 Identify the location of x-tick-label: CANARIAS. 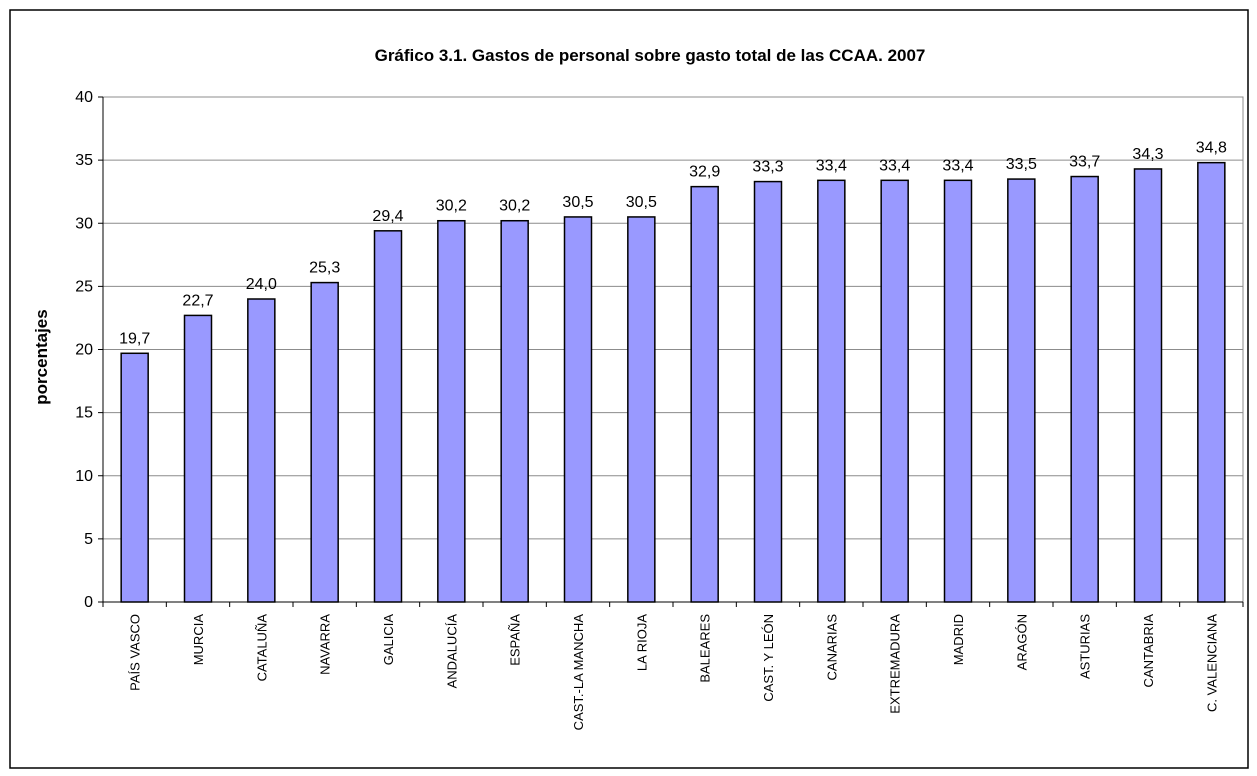
(831, 647).